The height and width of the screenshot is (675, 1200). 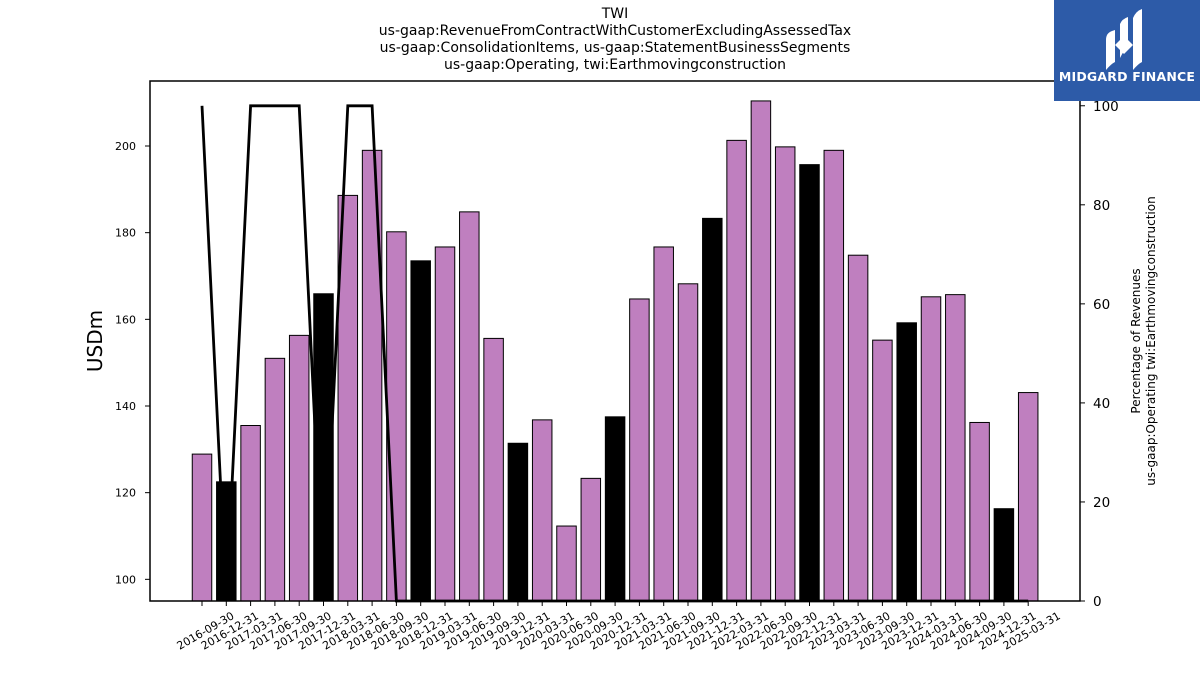 What do you see at coordinates (125, 406) in the screenshot?
I see `y-tick-label: 140` at bounding box center [125, 406].